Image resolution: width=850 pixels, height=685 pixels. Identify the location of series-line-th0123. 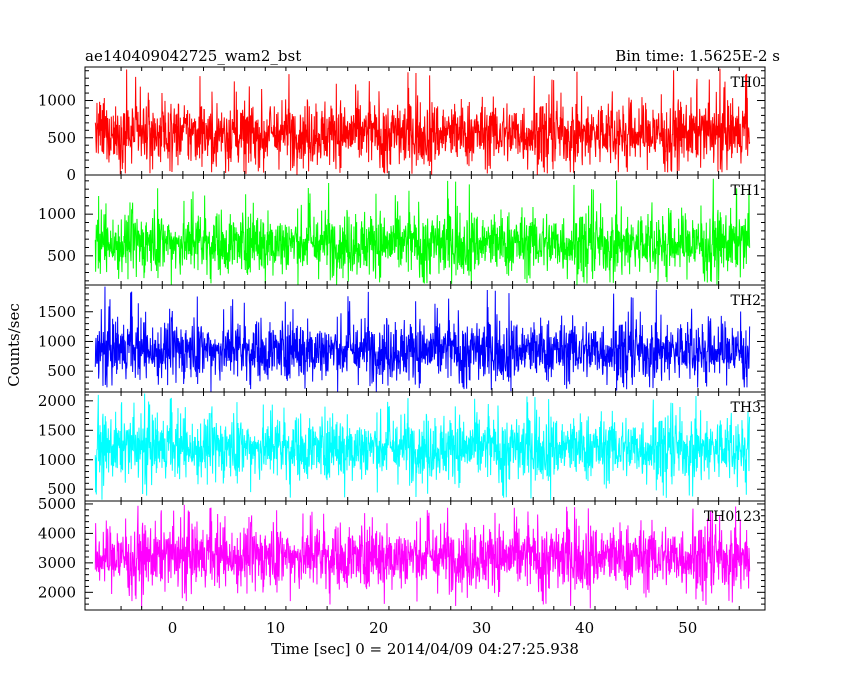
(422, 556).